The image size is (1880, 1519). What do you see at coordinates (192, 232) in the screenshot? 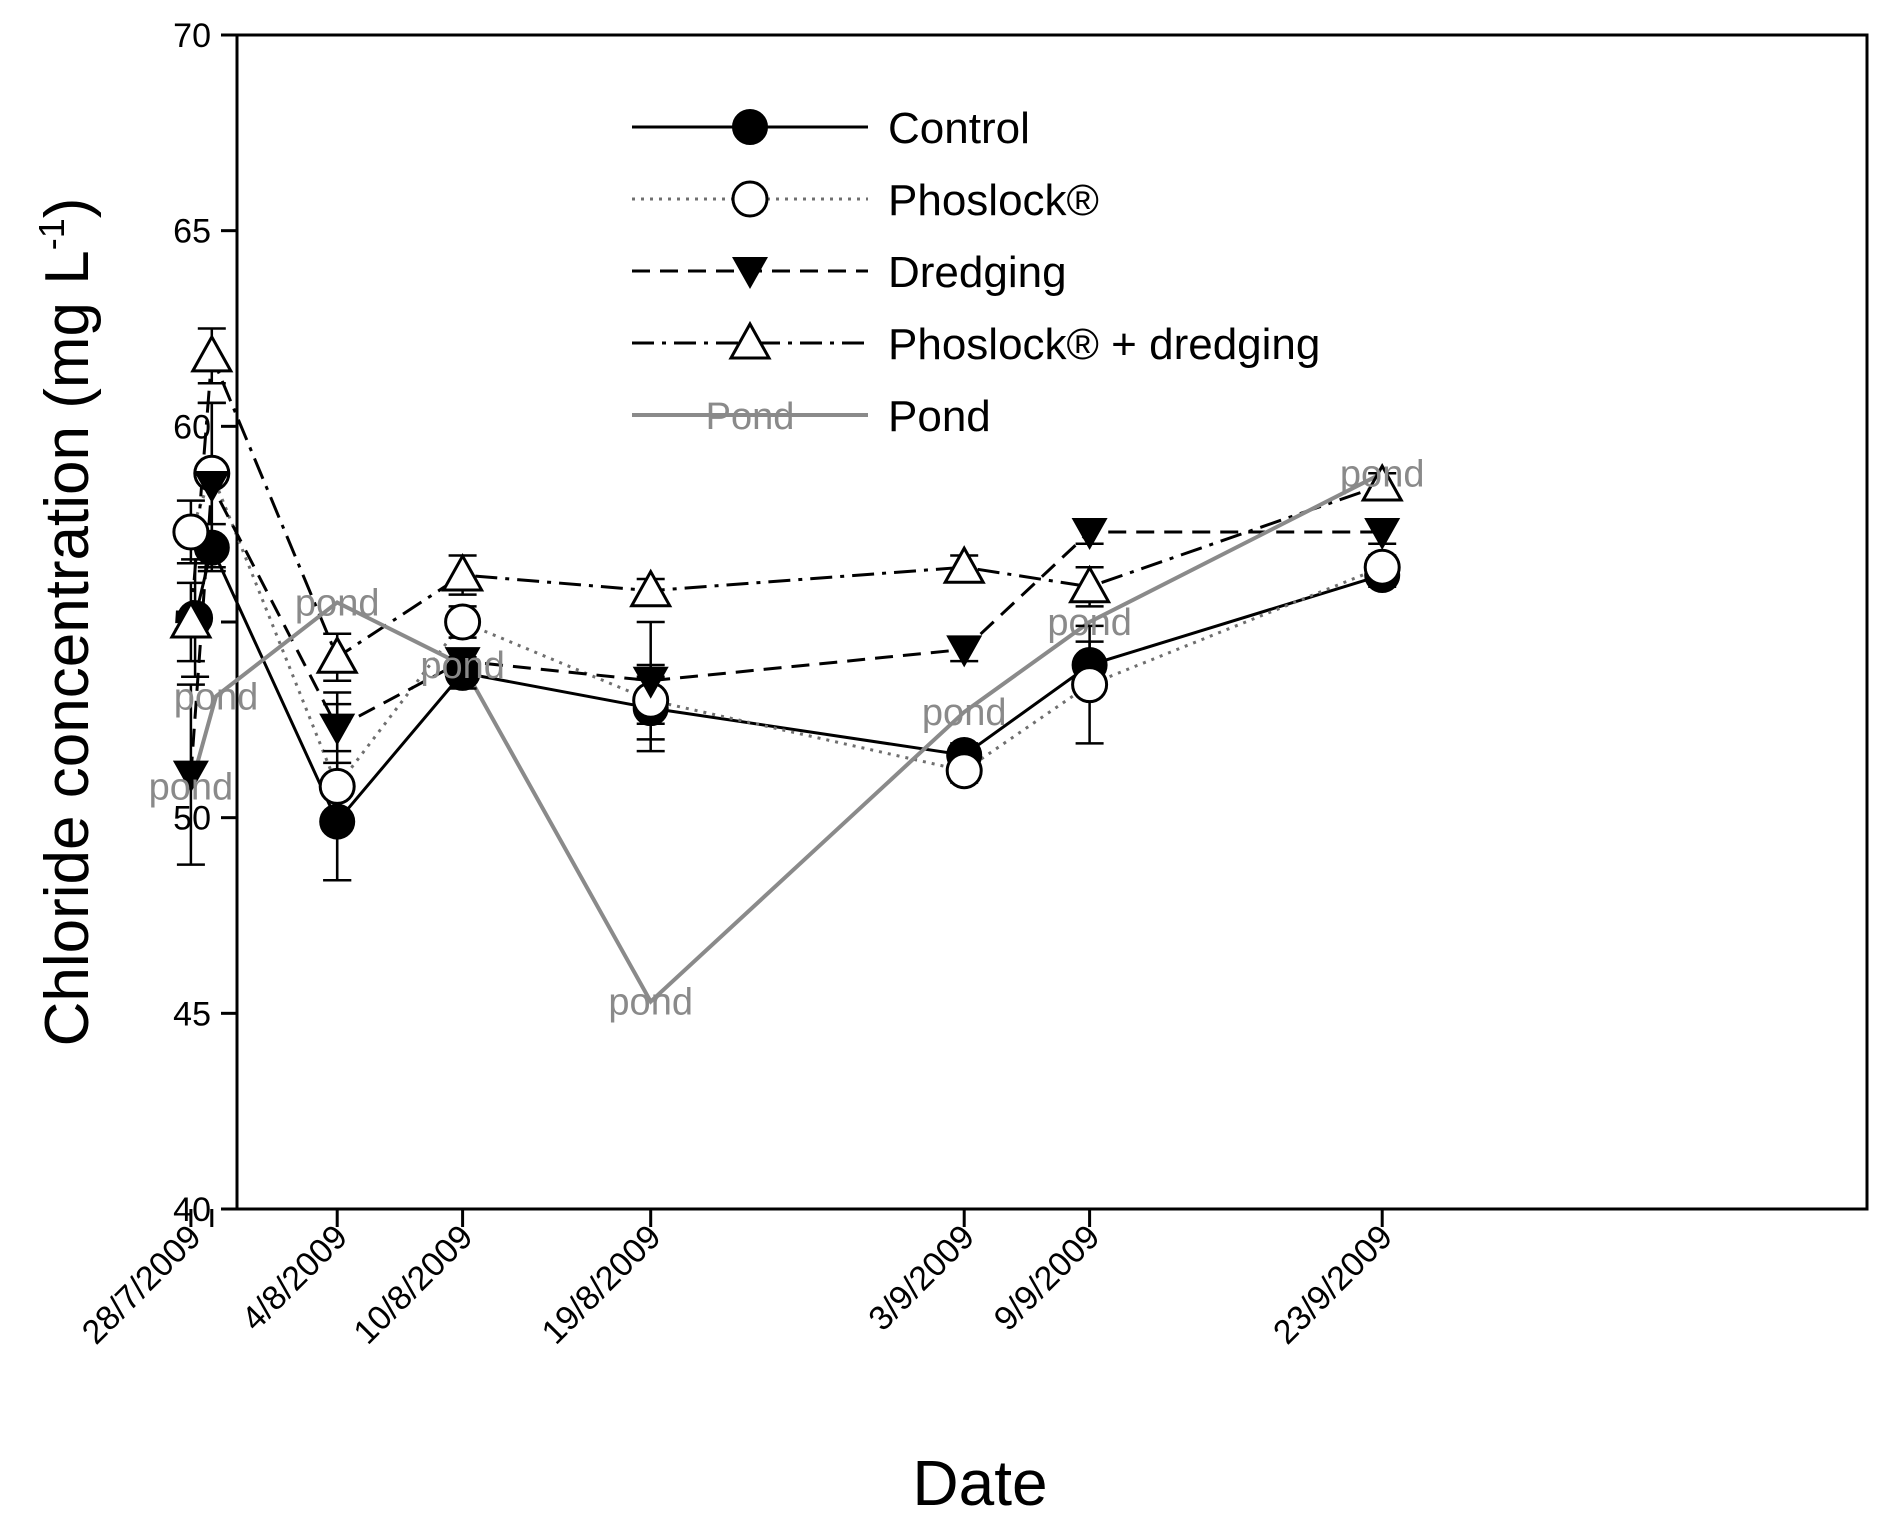
I see `y-tick-label: 65` at bounding box center [192, 232].